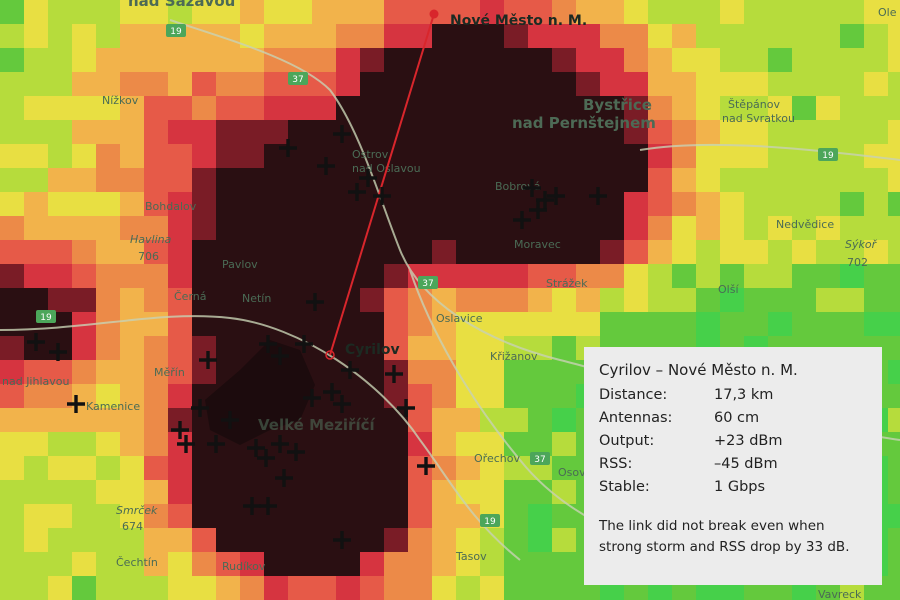 This screenshot has width=900, height=600. I want to click on road-shield: 19, so click(46, 316).